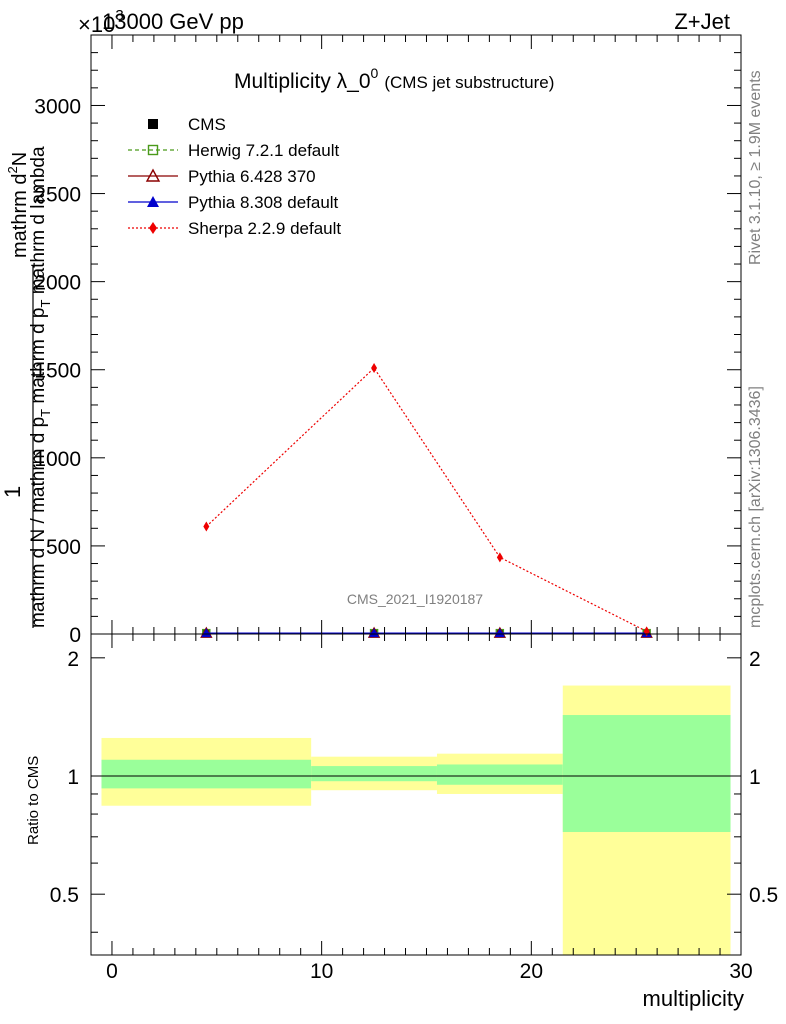 The width and height of the screenshot is (786, 1024). What do you see at coordinates (173, 21) in the screenshot?
I see `header-left: 13000 GeV pp` at bounding box center [173, 21].